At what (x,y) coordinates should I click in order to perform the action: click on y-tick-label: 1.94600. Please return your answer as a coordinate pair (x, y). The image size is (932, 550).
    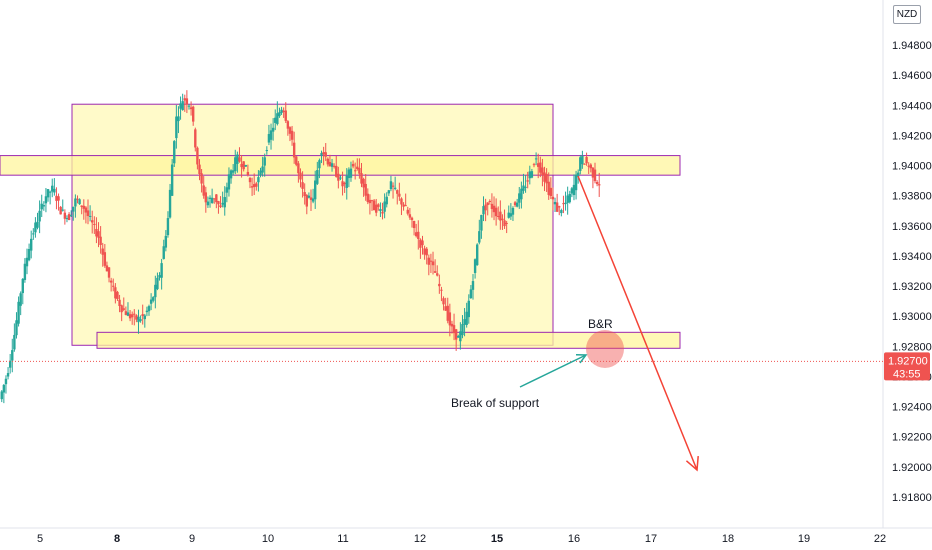
    Looking at the image, I should click on (912, 76).